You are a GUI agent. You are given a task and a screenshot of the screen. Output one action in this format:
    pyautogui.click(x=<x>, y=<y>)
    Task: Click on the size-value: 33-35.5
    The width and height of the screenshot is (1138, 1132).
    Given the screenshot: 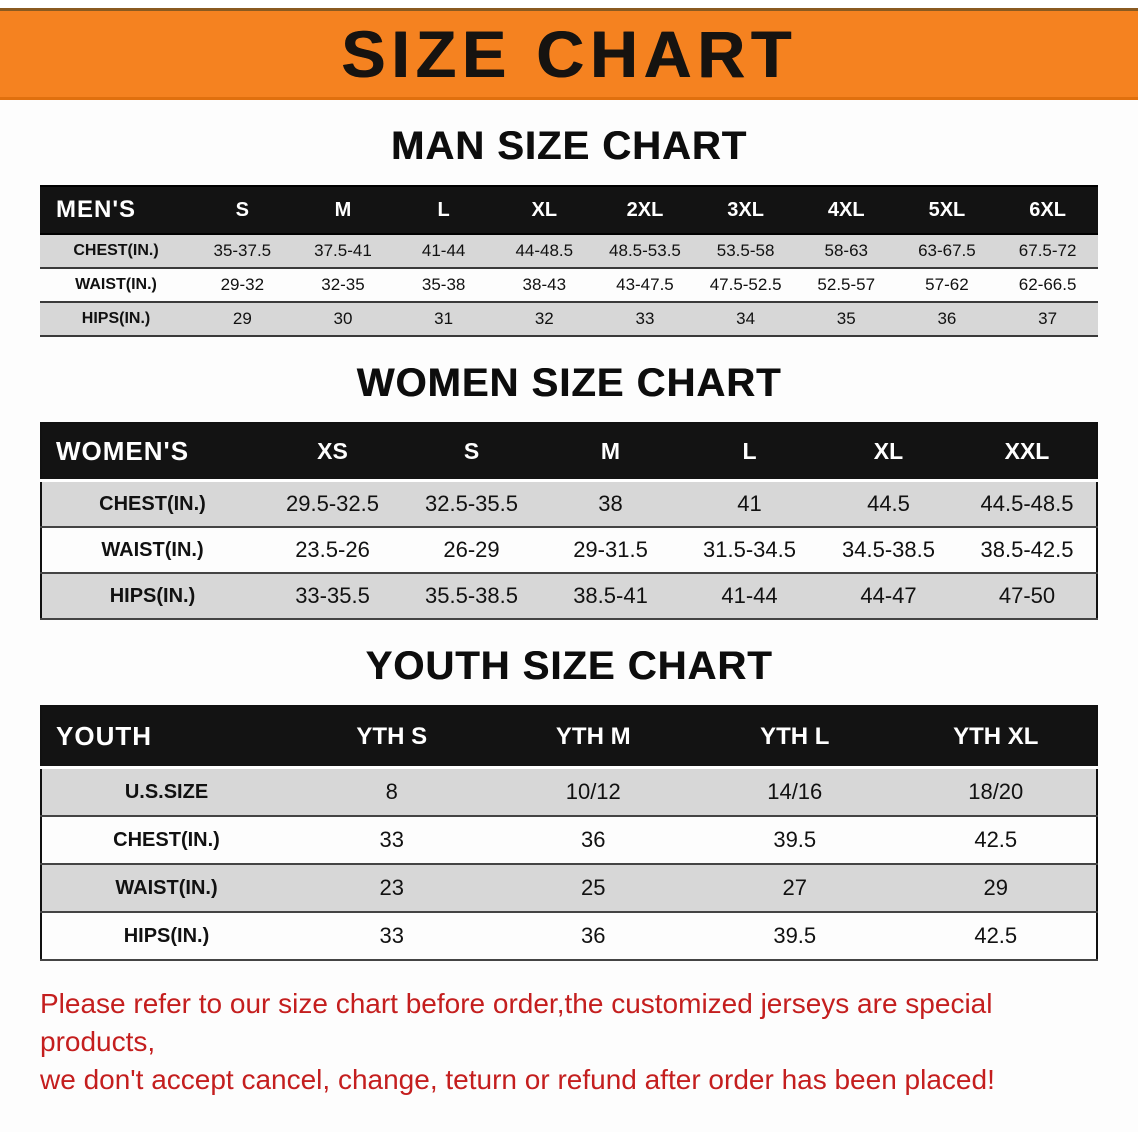 What is the action you would take?
    pyautogui.click(x=332, y=596)
    